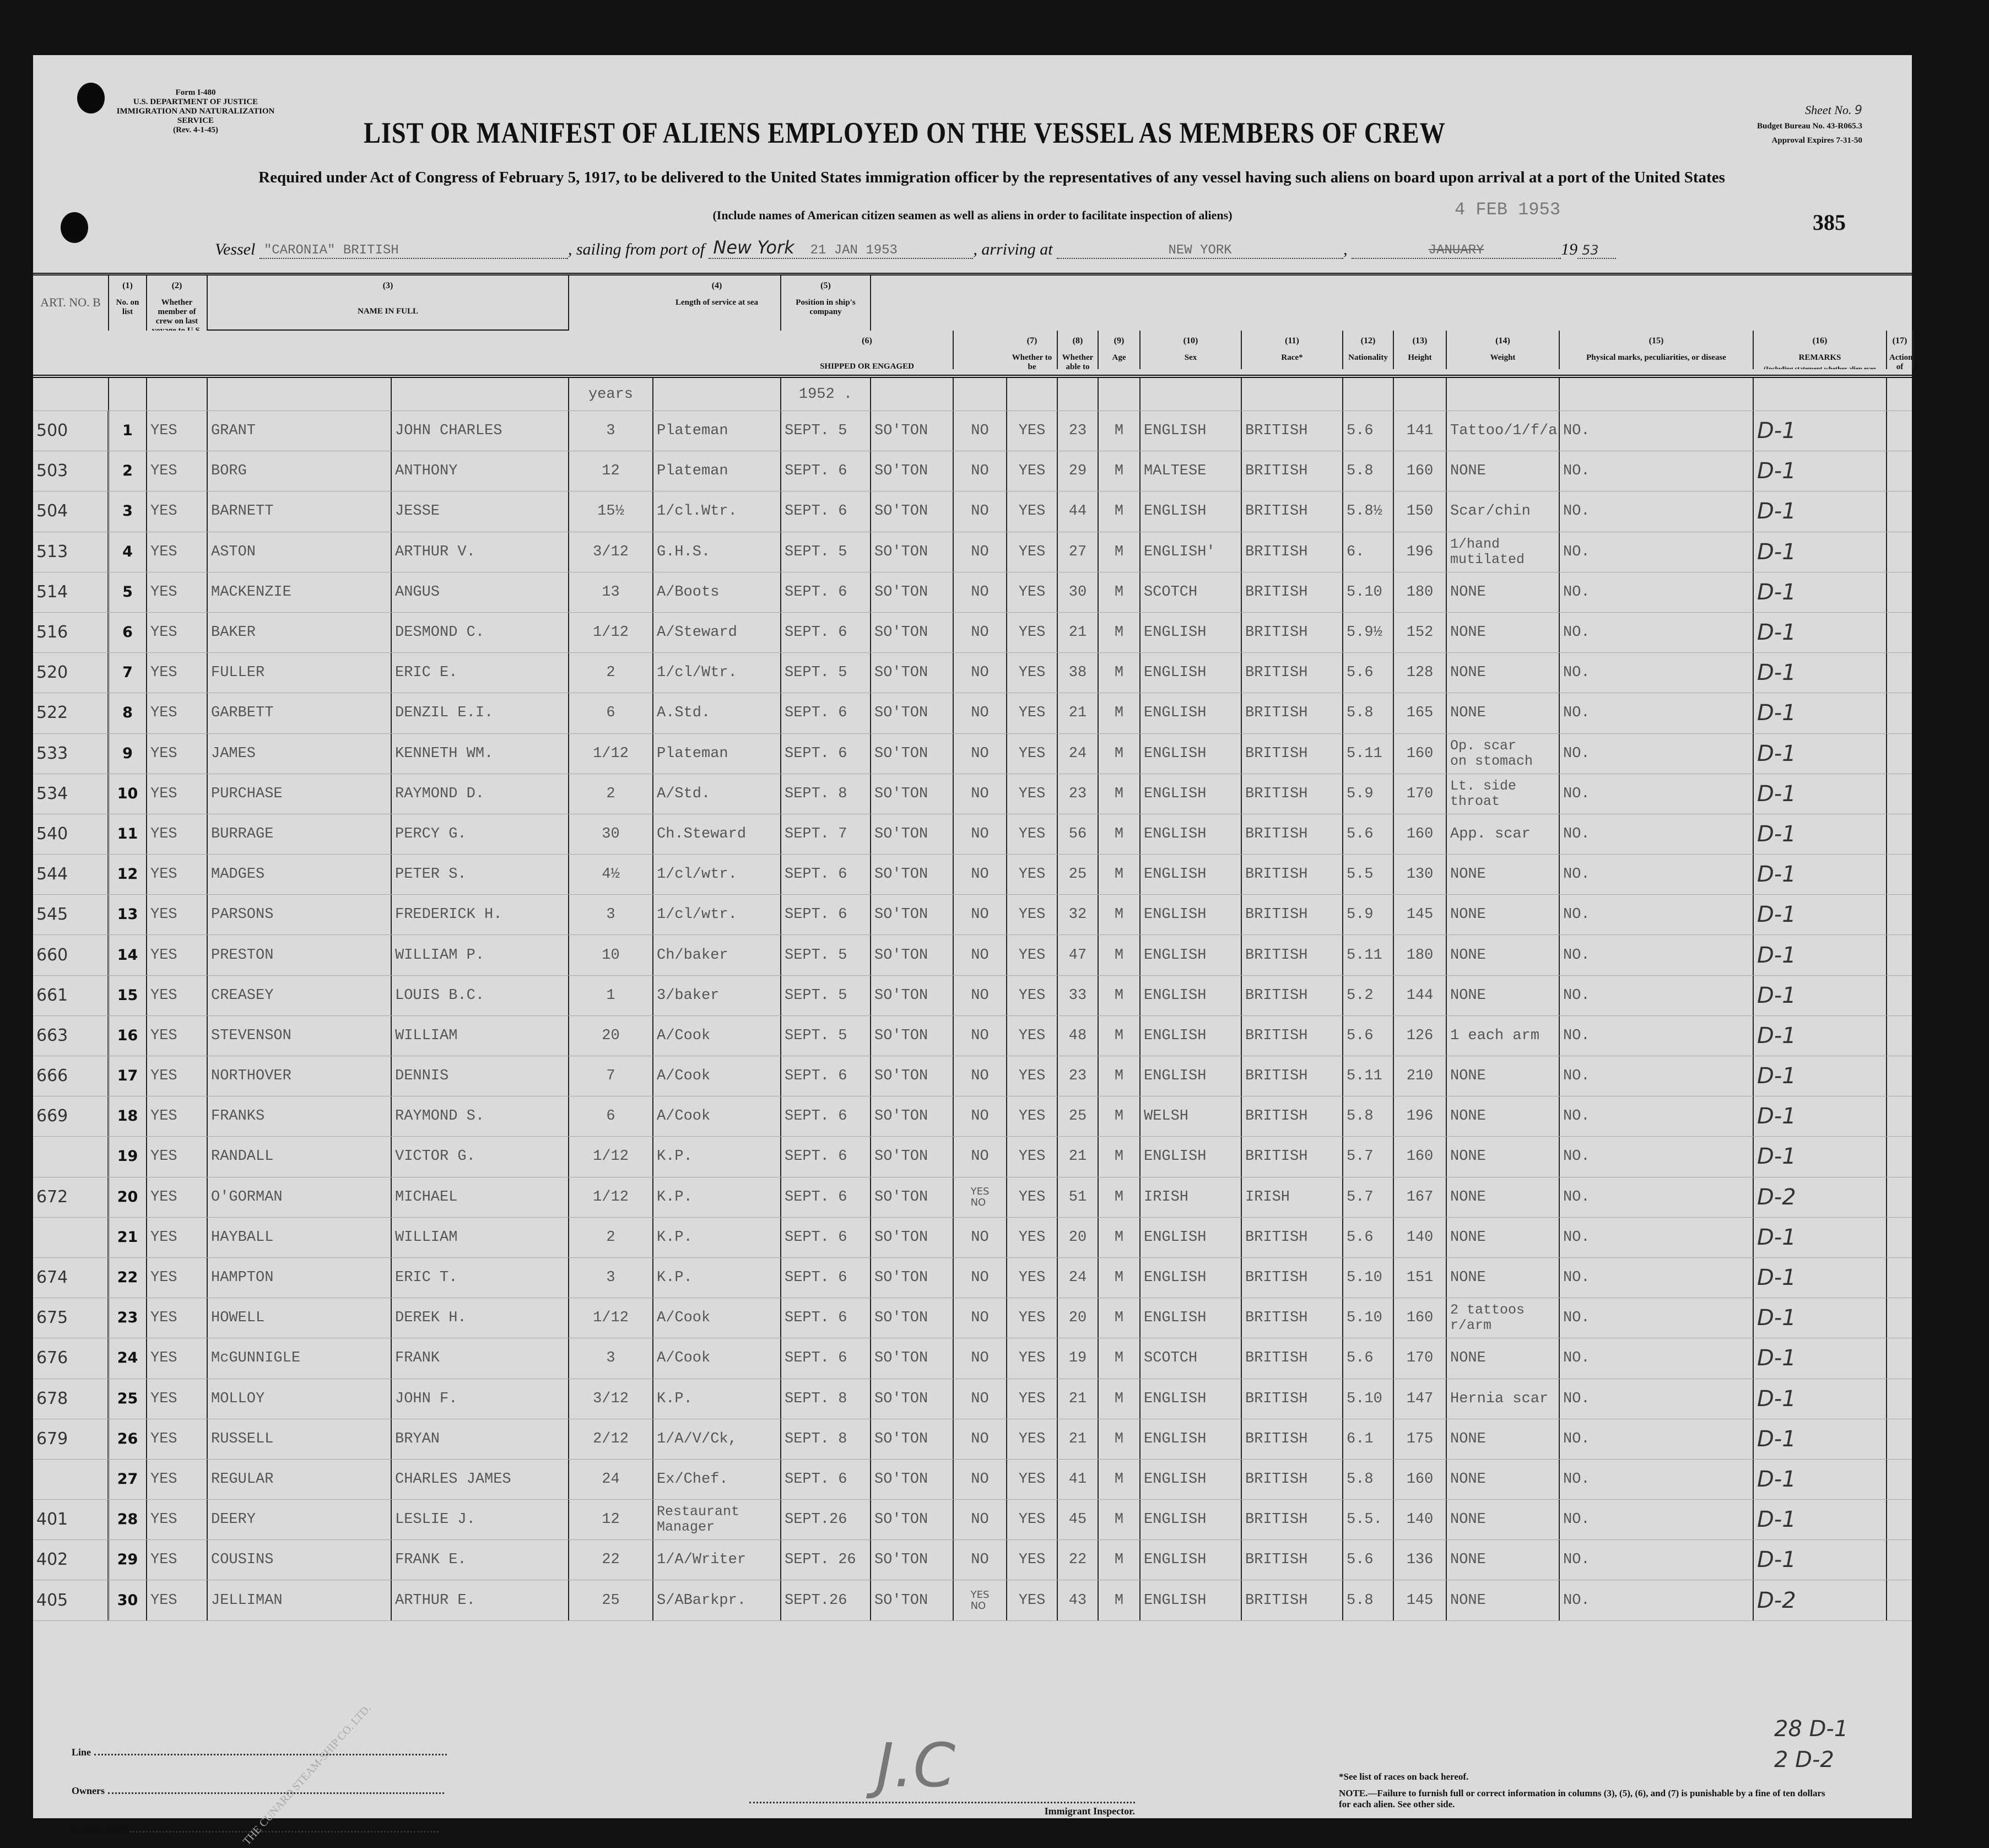 The height and width of the screenshot is (1848, 1989). I want to click on age-cell: 20, so click(1078, 1237).